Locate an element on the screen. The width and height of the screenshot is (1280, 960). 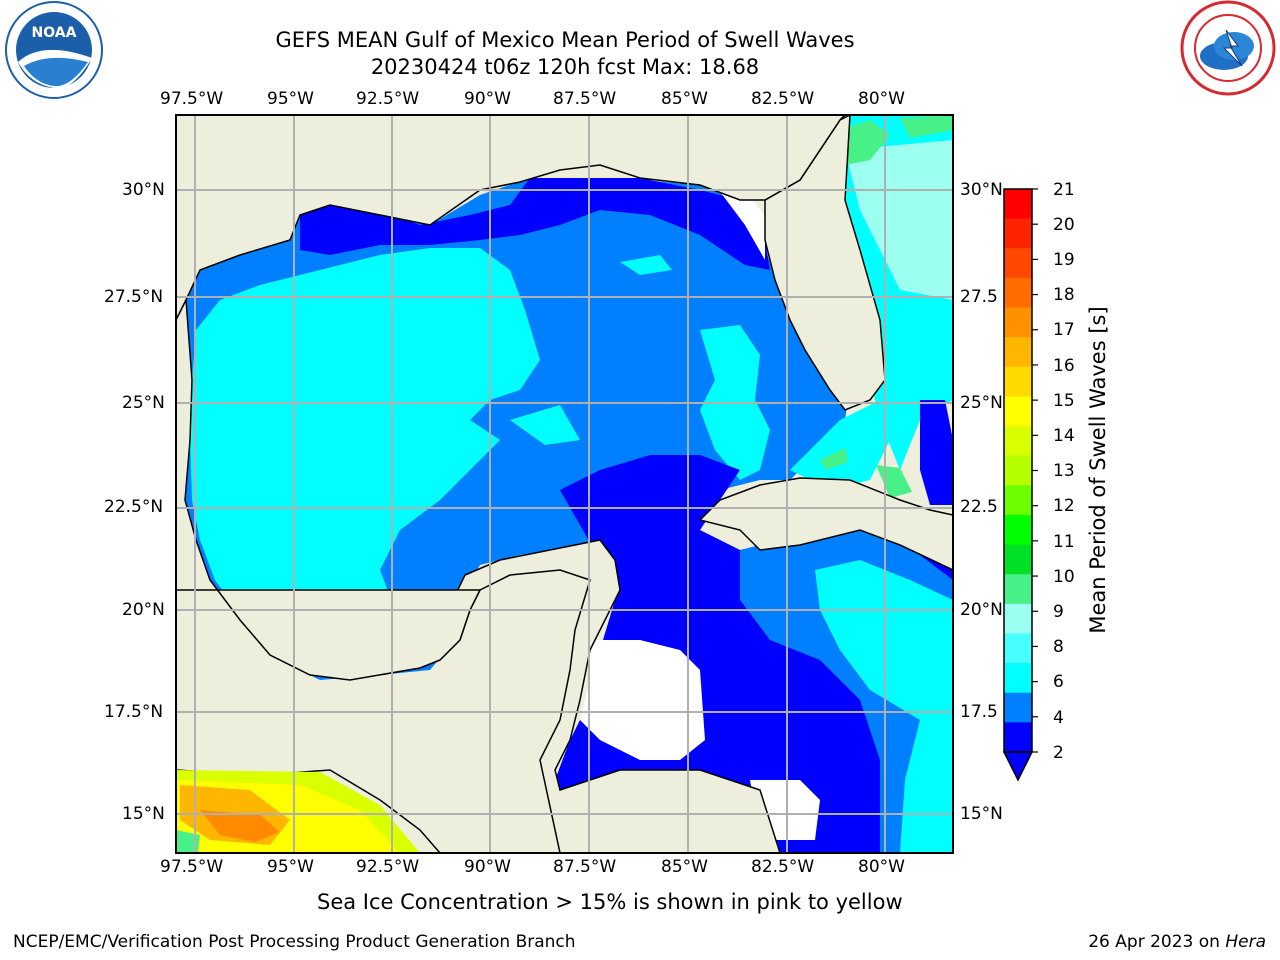
colorbar-tick-label: 19 is located at coordinates (1064, 260).